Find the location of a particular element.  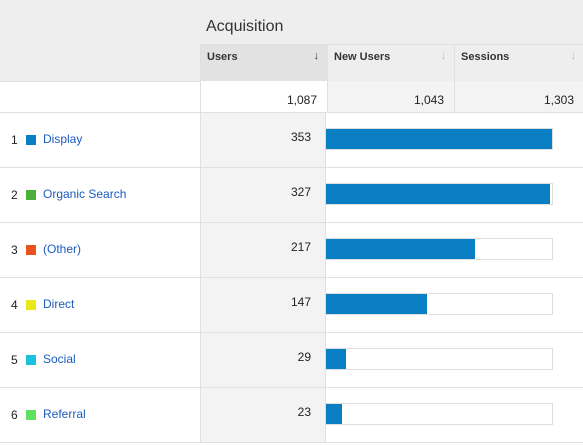

users-cell: 147 is located at coordinates (263, 305).